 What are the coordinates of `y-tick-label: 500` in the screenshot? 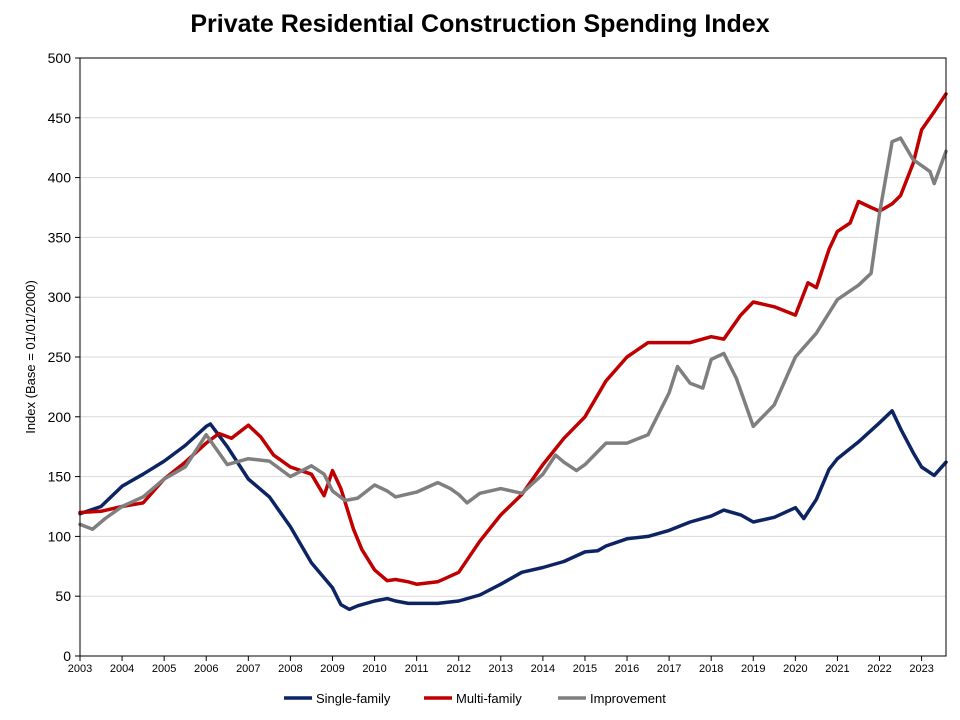 It's located at (60, 58).